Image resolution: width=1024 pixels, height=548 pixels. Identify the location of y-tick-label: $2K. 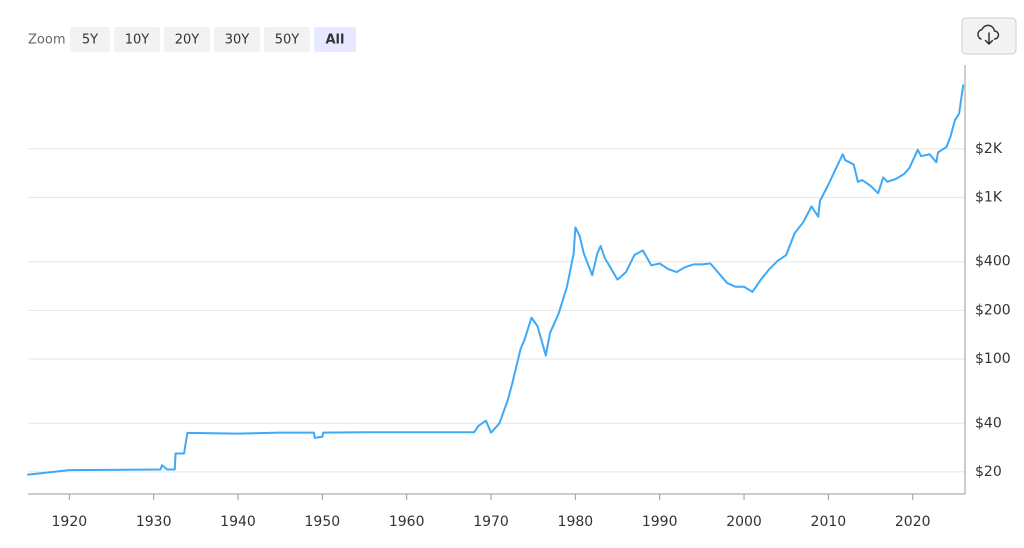
(989, 149).